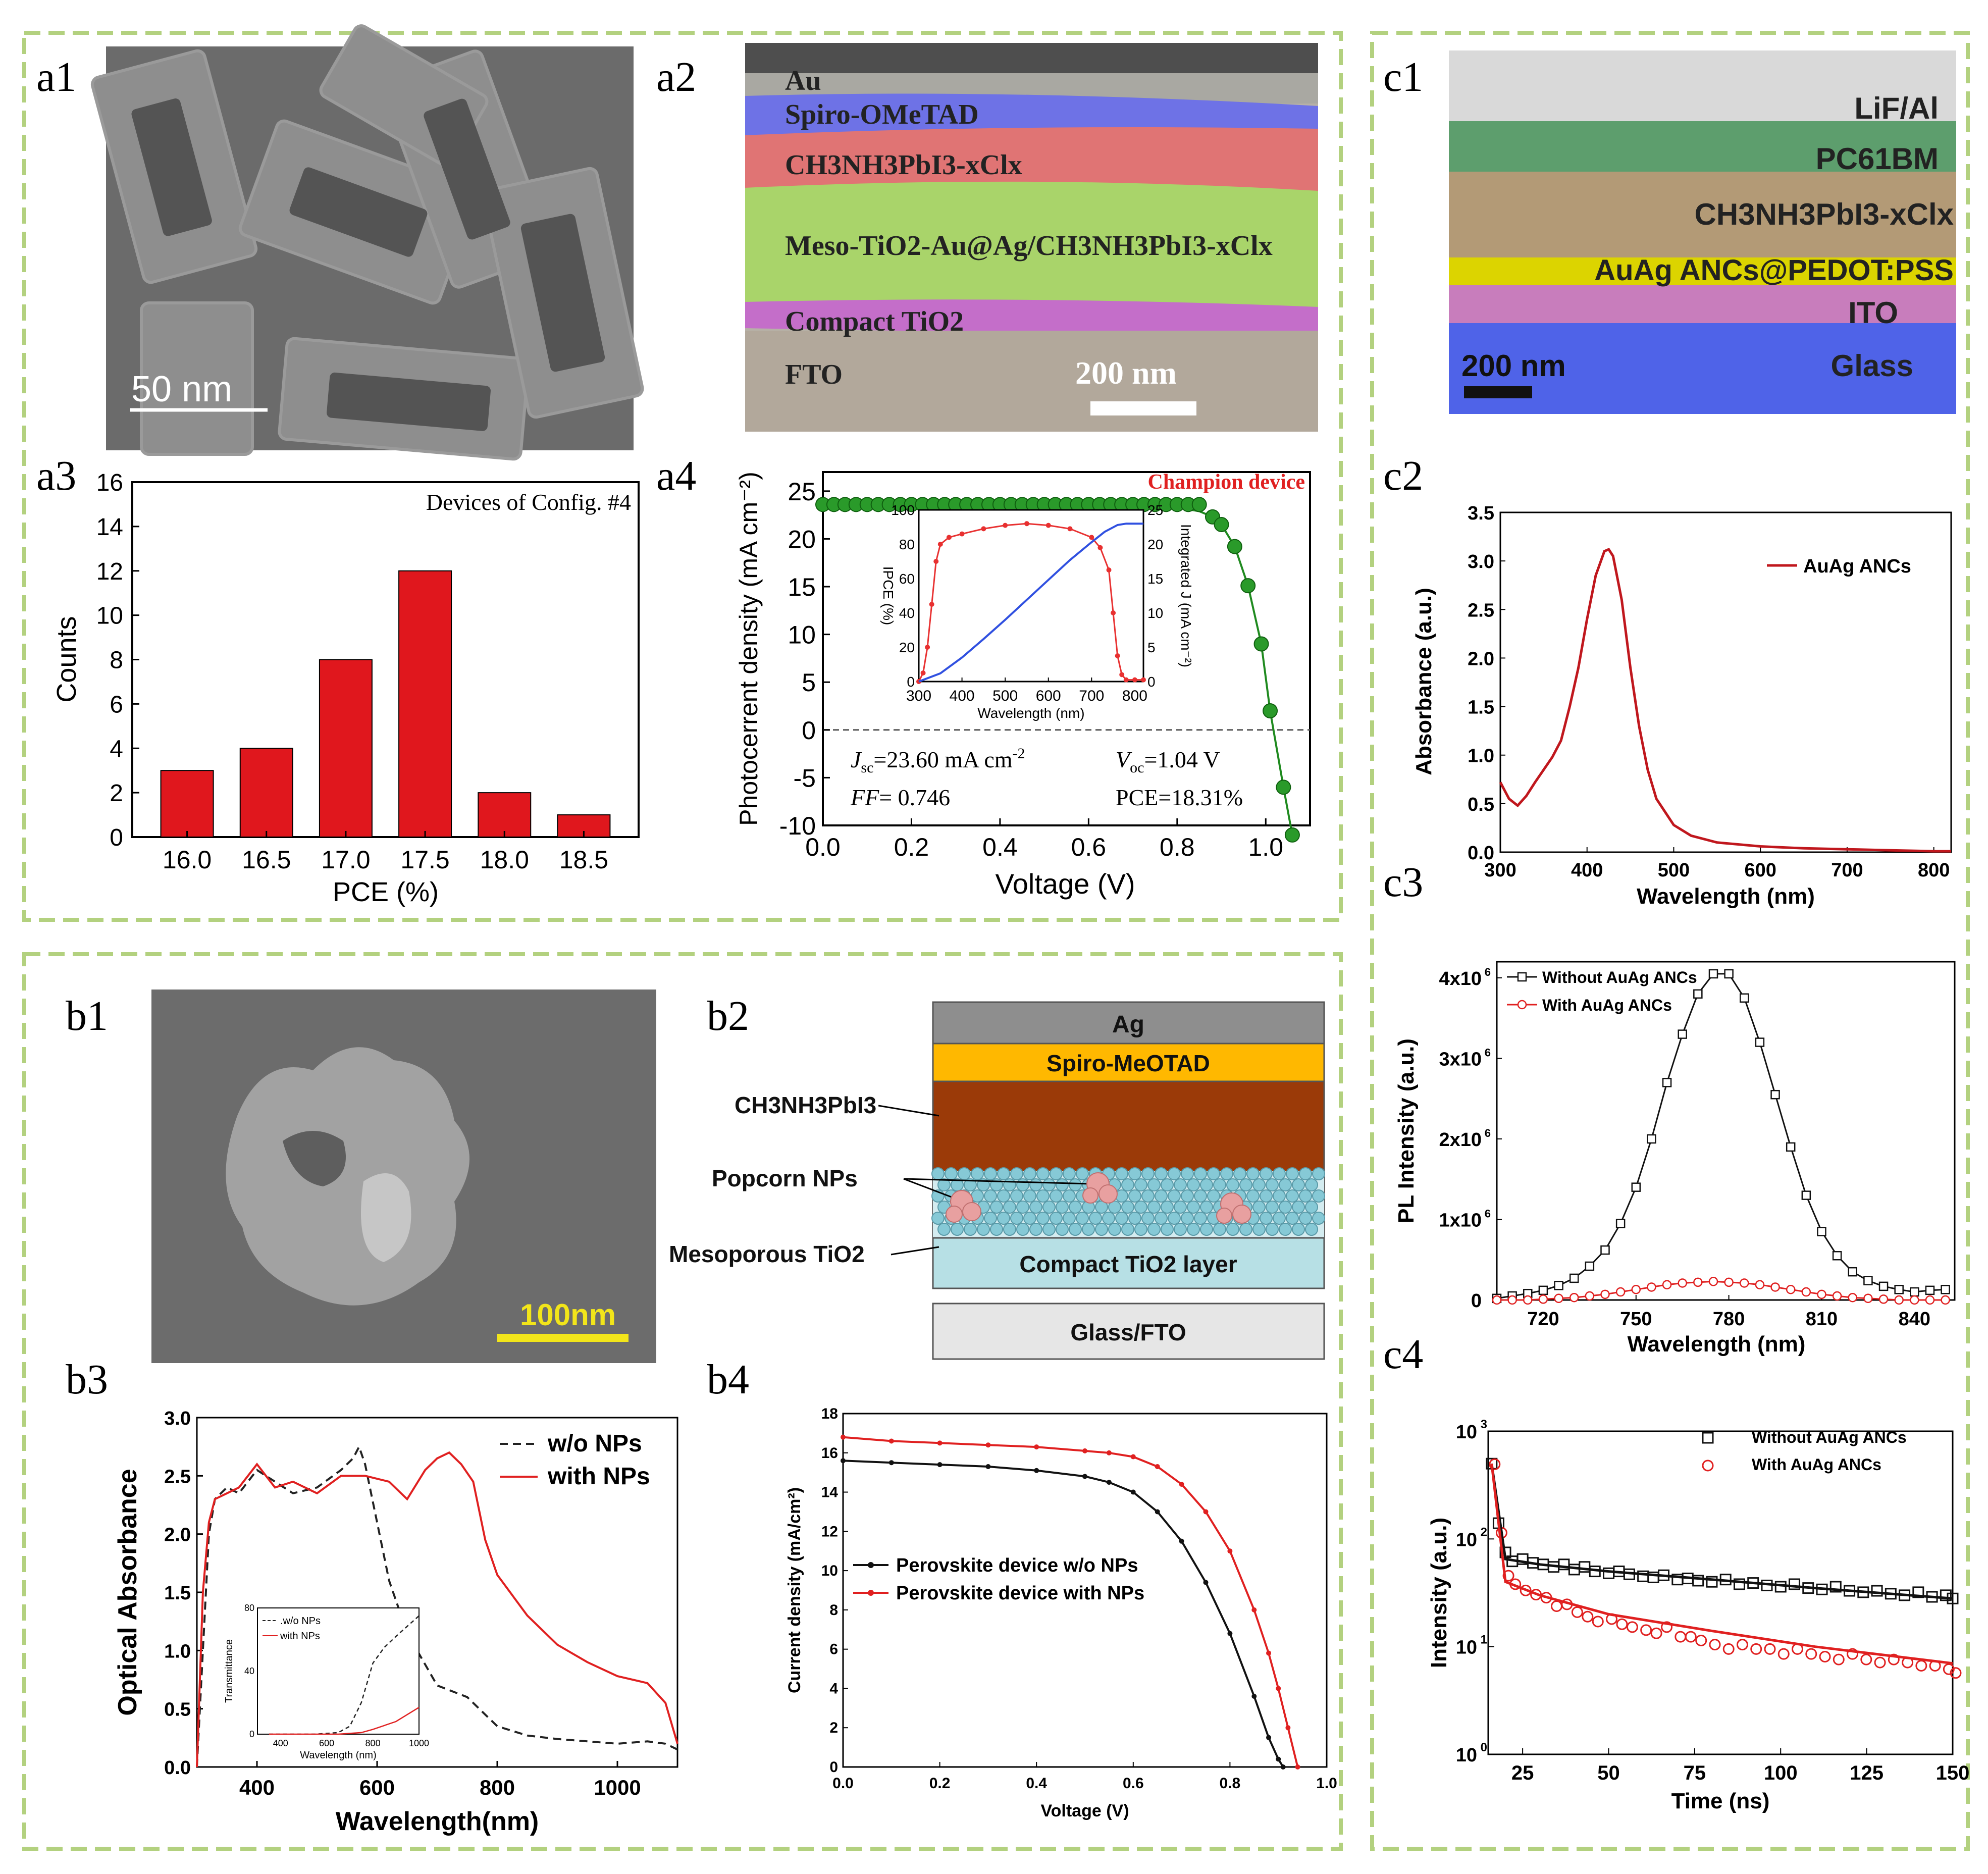 The width and height of the screenshot is (1988, 1874). What do you see at coordinates (900, 797) in the screenshot?
I see `ff-annotation: FF= 0.746` at bounding box center [900, 797].